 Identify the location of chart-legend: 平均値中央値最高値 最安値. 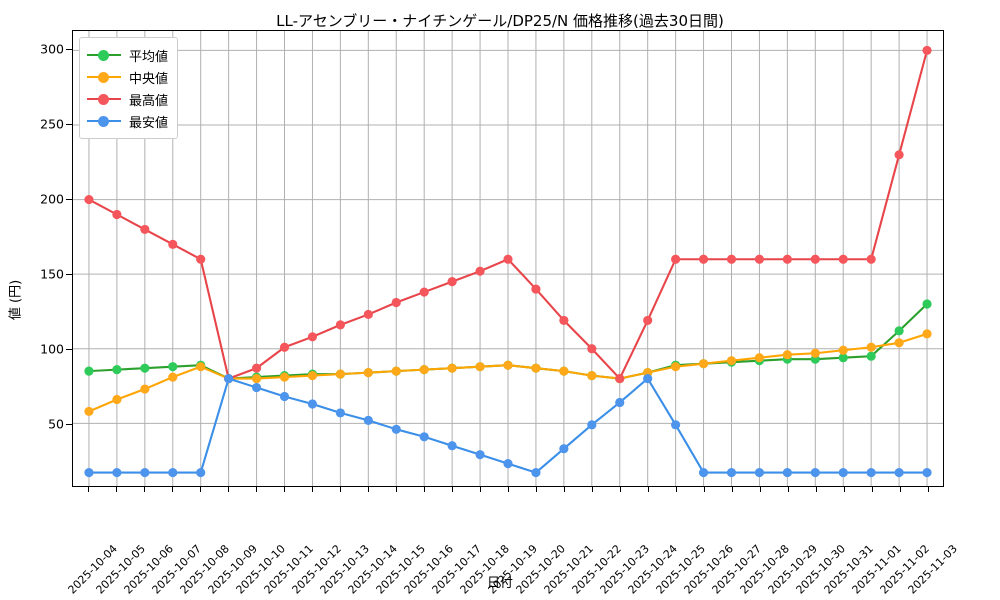
(129, 88).